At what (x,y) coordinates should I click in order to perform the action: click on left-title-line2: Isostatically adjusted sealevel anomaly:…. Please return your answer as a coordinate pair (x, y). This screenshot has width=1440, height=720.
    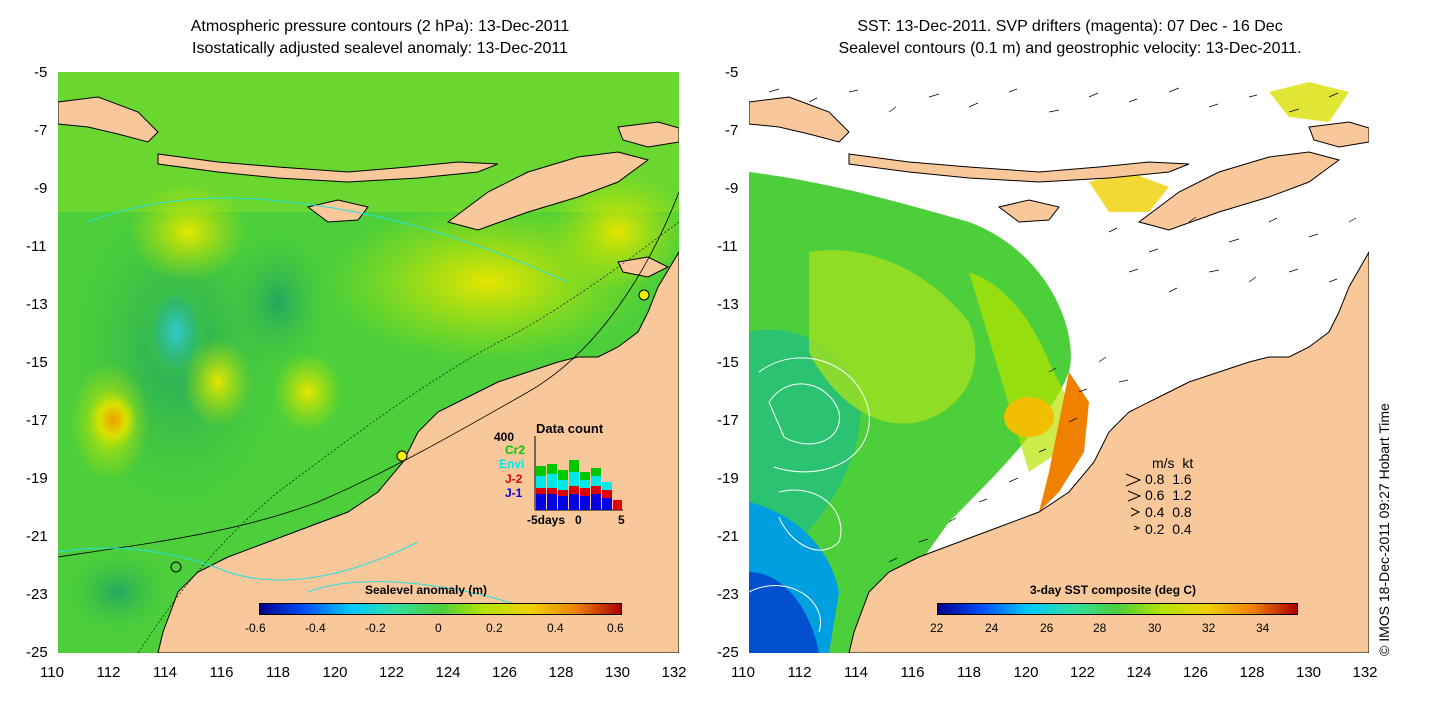
    Looking at the image, I should click on (380, 48).